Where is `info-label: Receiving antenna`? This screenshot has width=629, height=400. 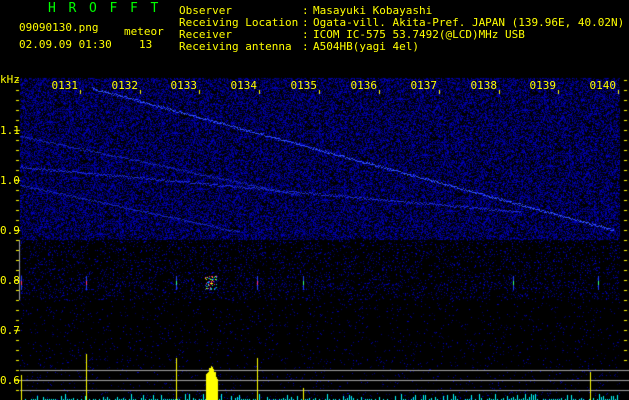 info-label: Receiving antenna is located at coordinates (235, 46).